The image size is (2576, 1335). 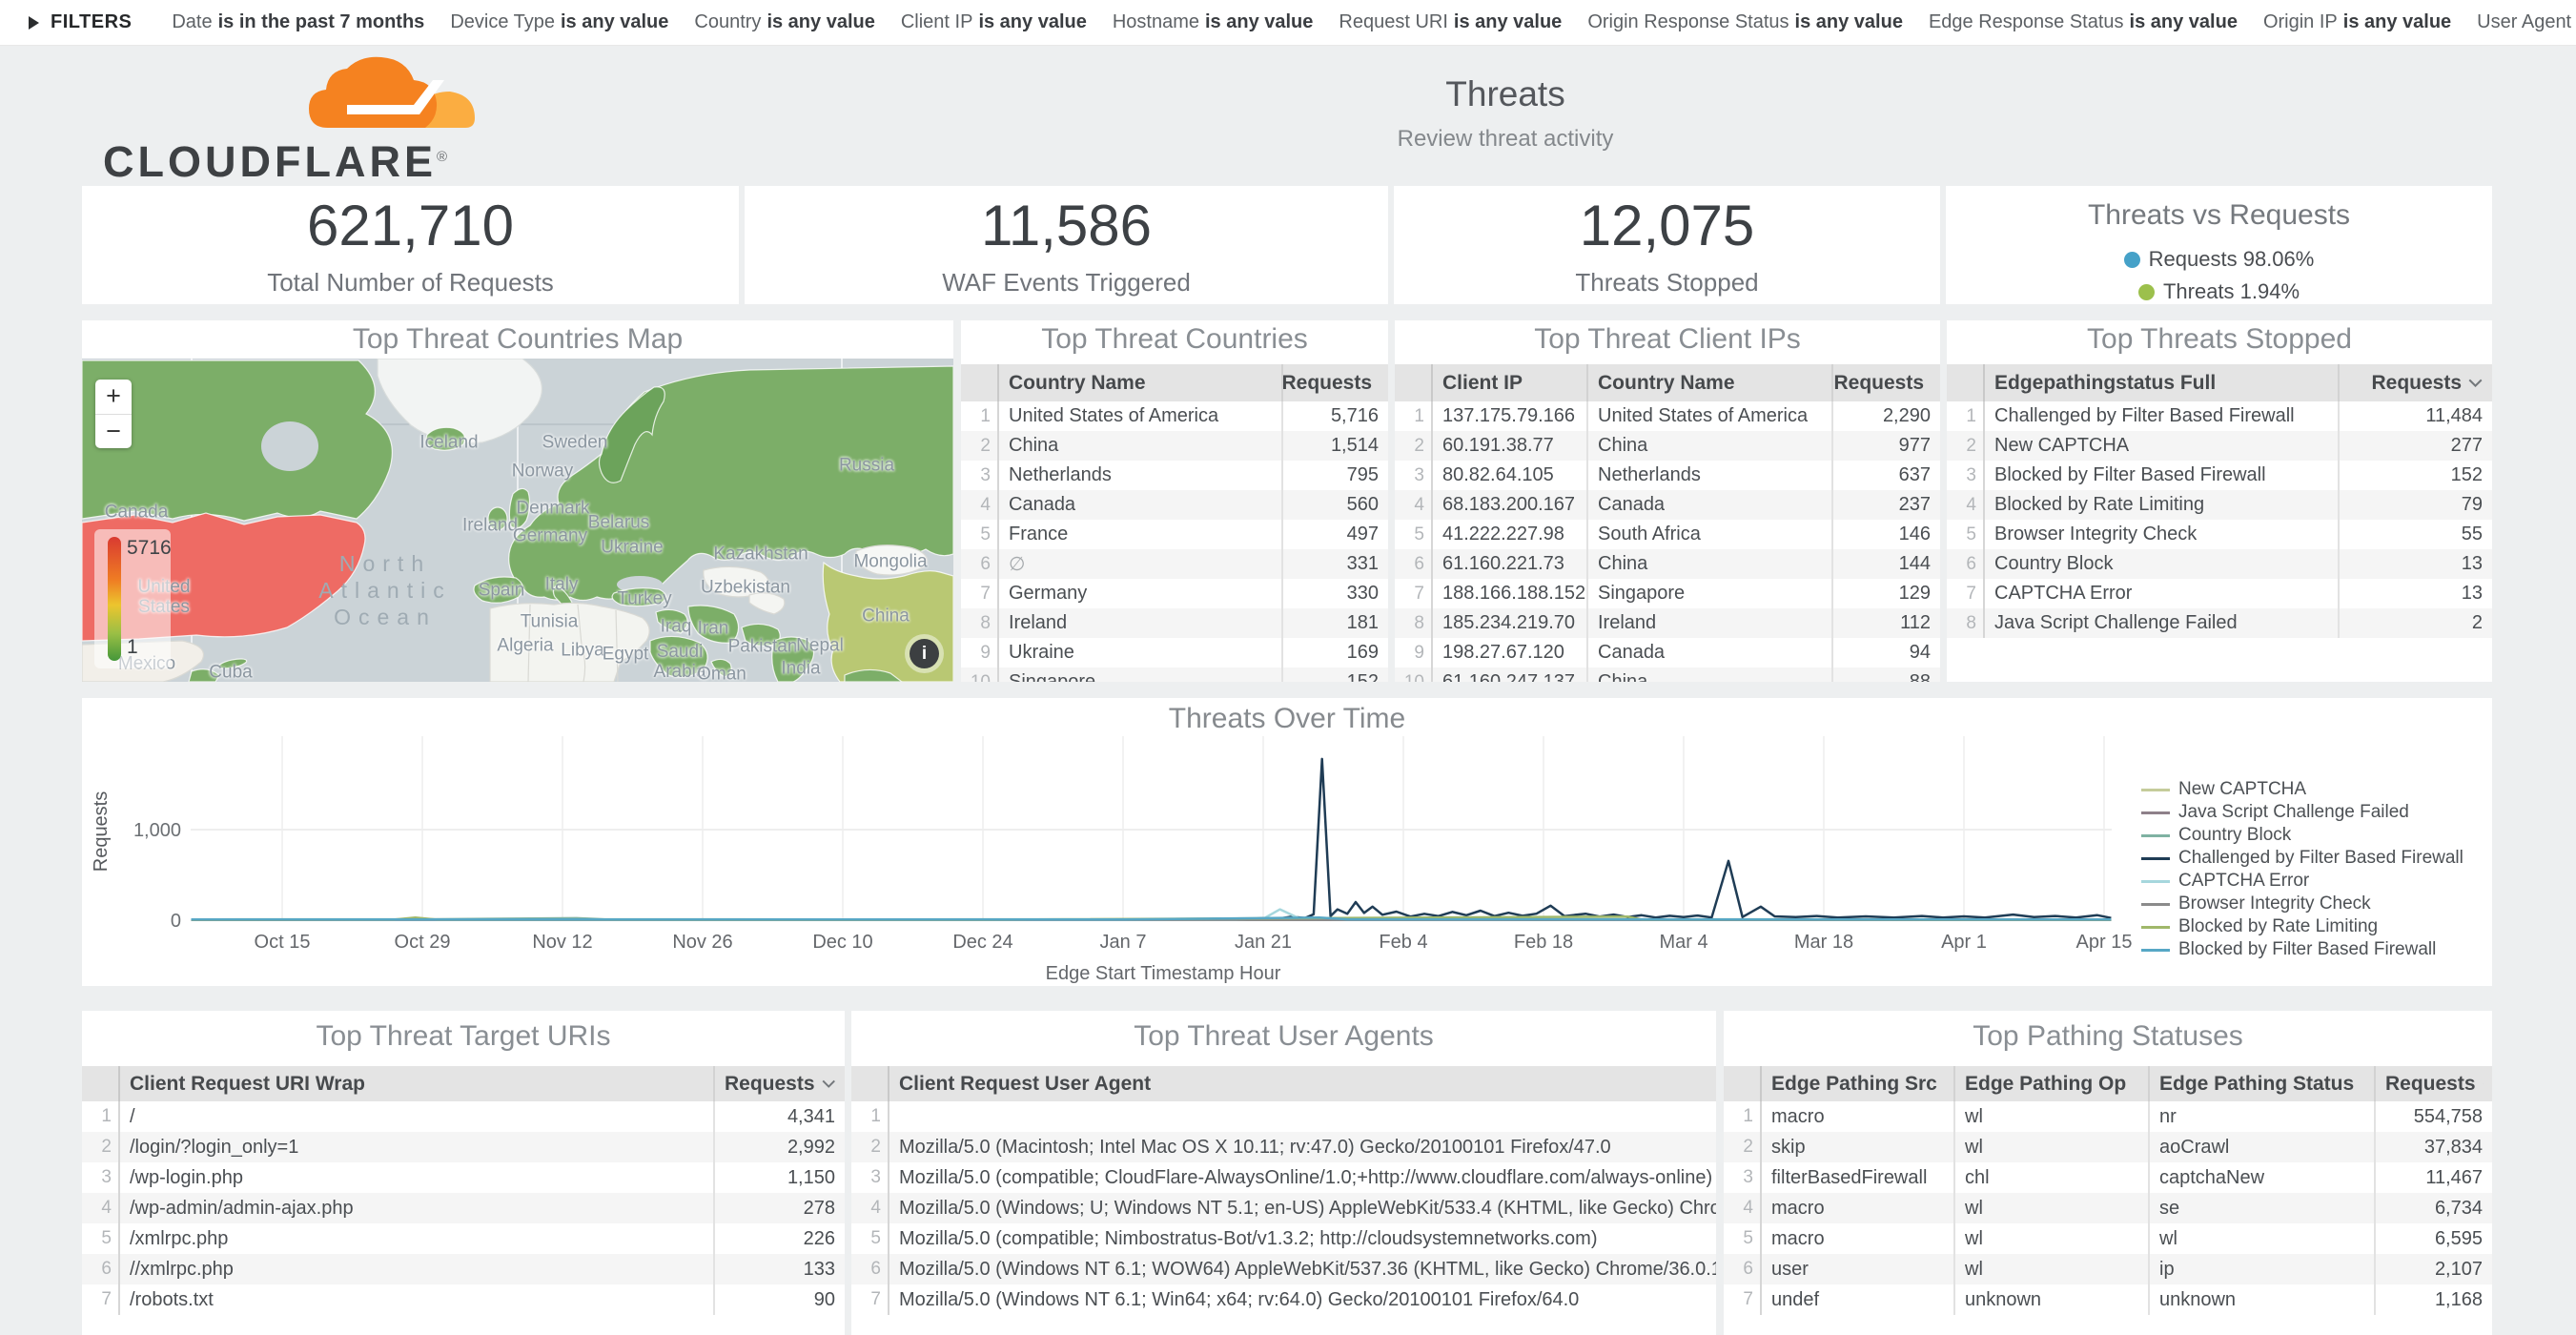 What do you see at coordinates (463, 1147) in the screenshot?
I see `table-row: 2/login/?login_only=1 2,992` at bounding box center [463, 1147].